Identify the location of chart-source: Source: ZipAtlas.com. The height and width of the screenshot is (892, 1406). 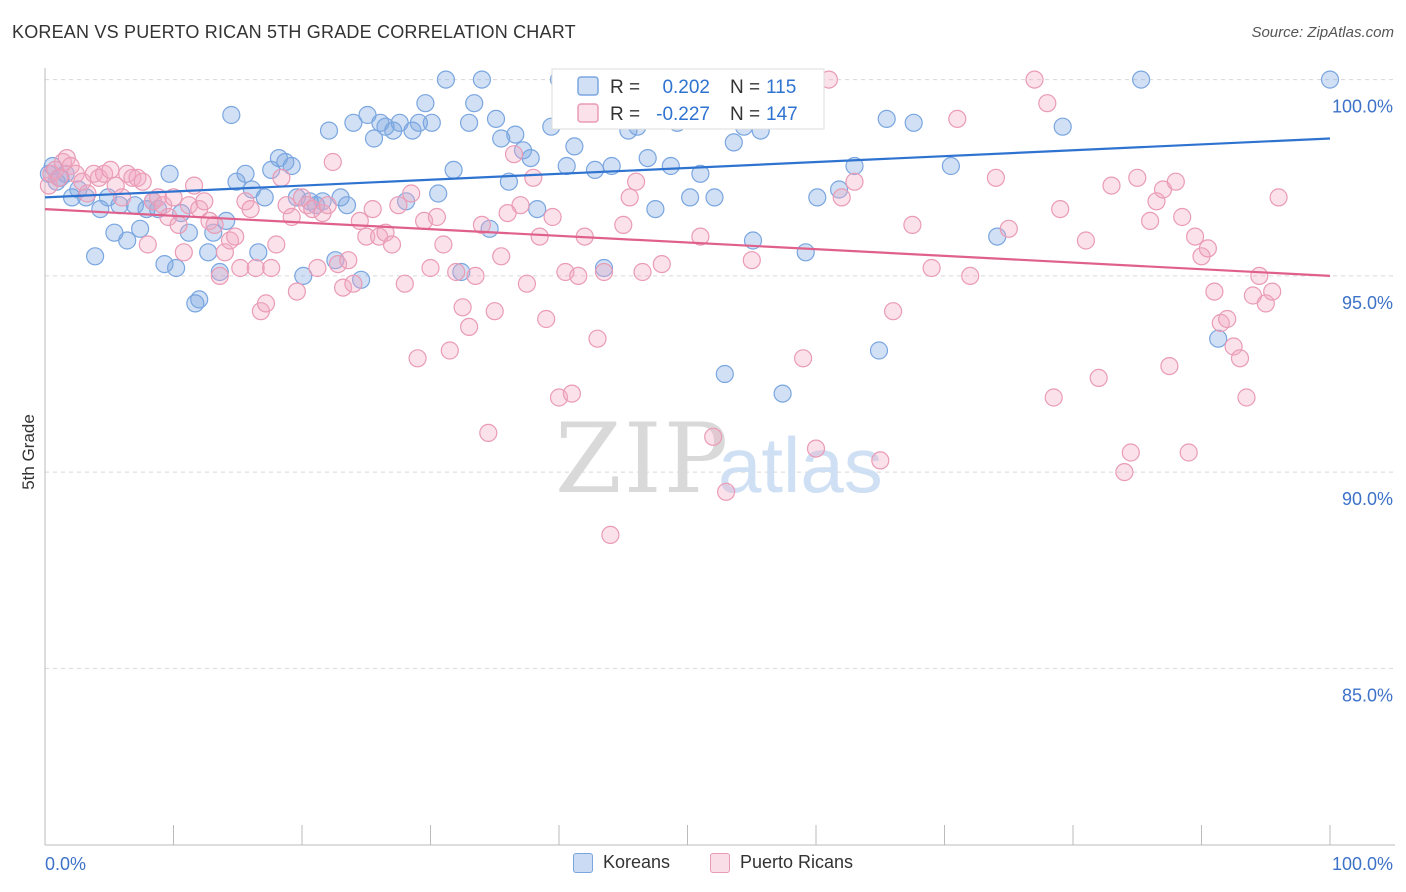
(1322, 32).